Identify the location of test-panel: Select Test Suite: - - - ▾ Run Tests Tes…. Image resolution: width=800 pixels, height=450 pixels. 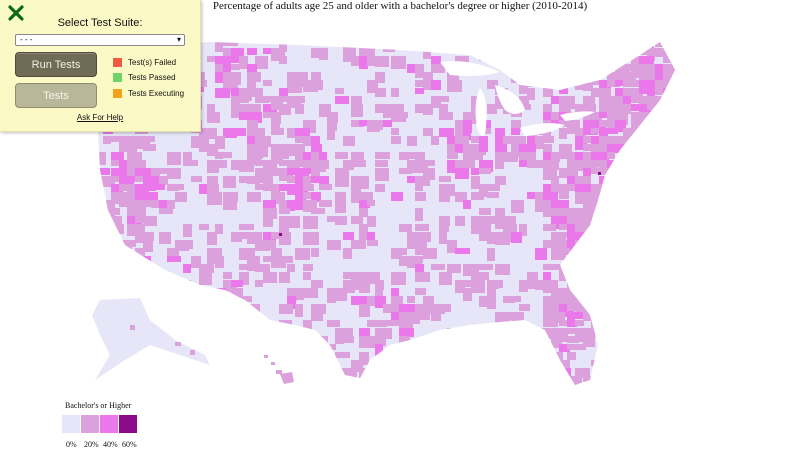
(100, 66).